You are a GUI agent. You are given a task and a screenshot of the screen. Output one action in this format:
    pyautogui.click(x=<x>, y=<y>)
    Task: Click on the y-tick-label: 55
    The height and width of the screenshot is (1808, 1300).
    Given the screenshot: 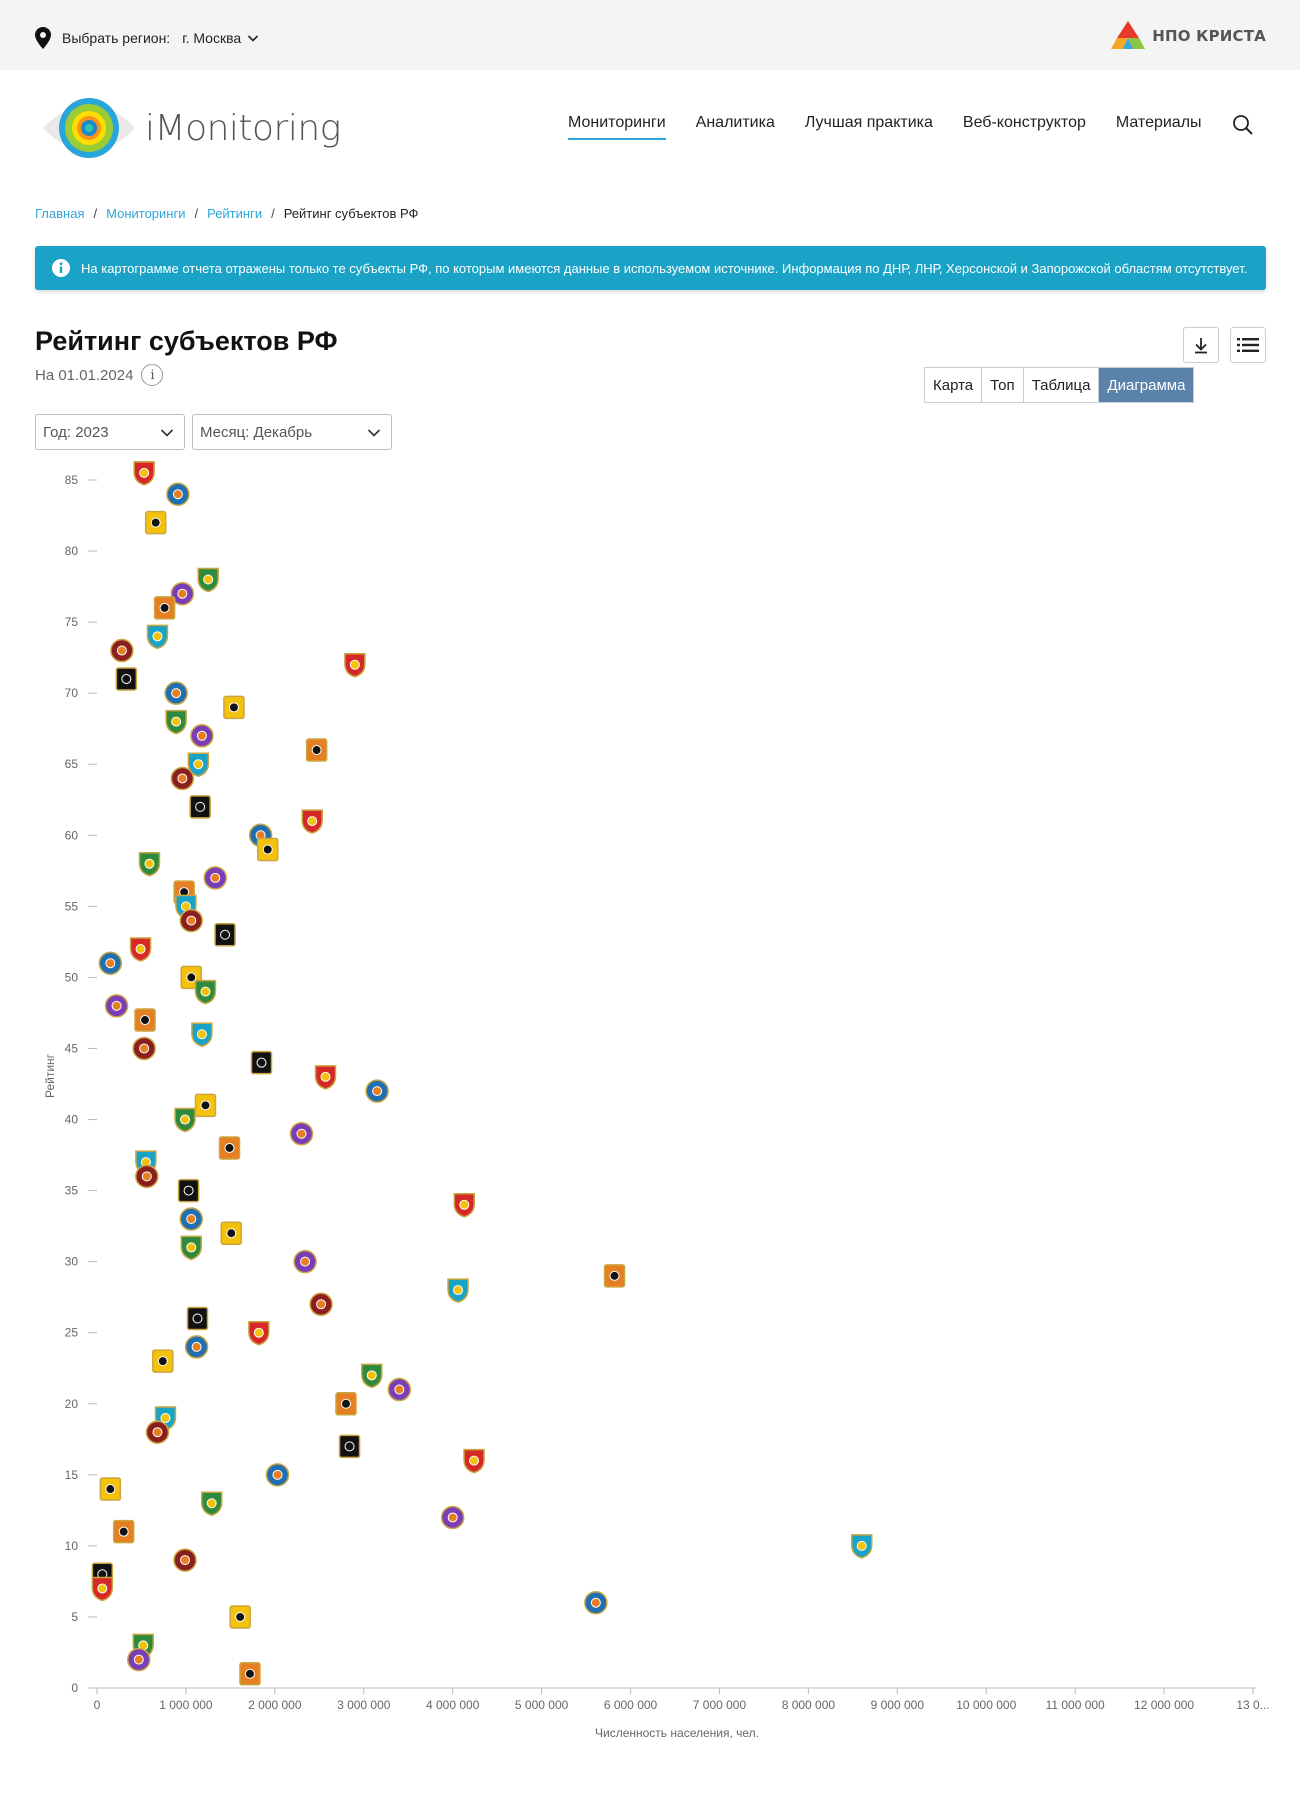 What is the action you would take?
    pyautogui.click(x=72, y=906)
    